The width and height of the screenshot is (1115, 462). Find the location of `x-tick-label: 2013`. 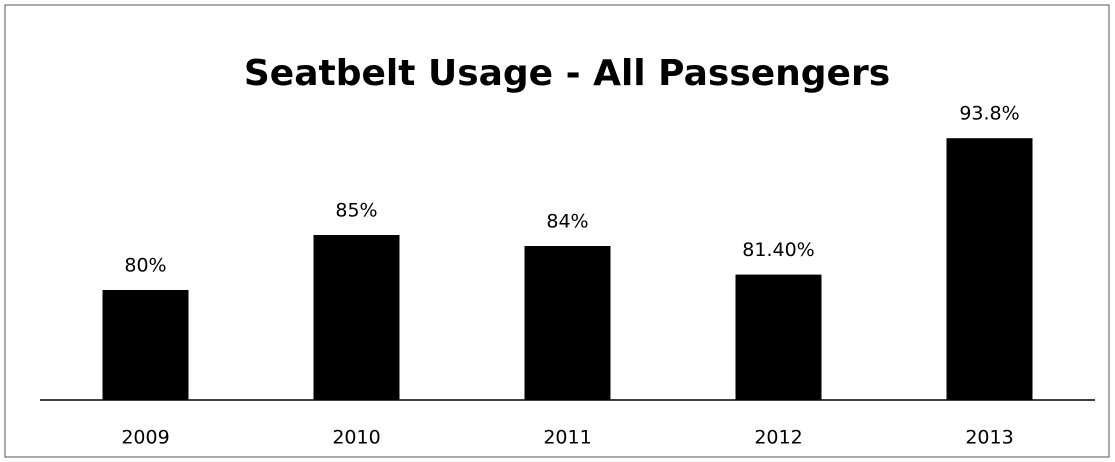

x-tick-label: 2013 is located at coordinates (989, 438).